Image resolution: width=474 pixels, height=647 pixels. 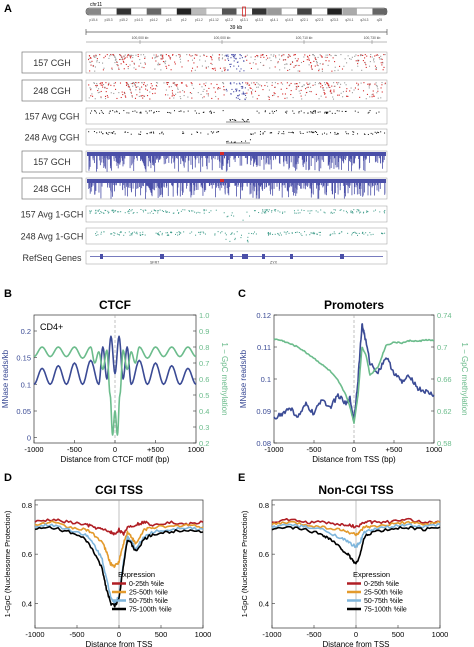 What do you see at coordinates (222, 153) in the screenshot?
I see `gch-mark` at bounding box center [222, 153].